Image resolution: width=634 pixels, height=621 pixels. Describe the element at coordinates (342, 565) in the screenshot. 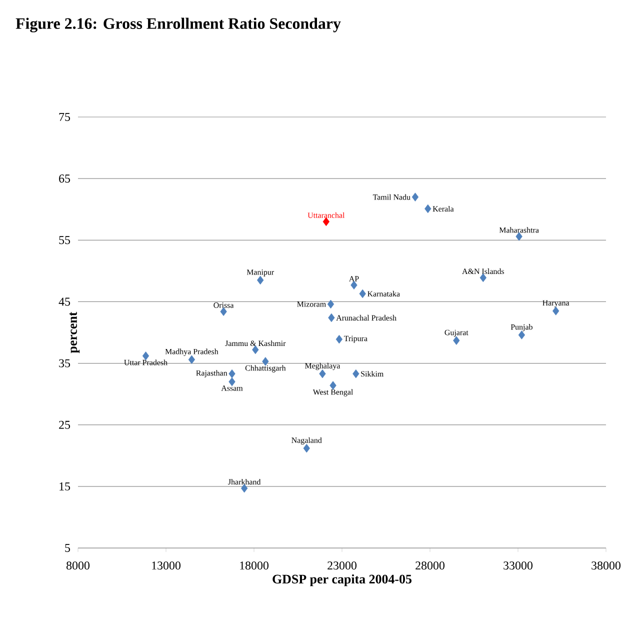

I see `x-tick-label: 23000` at that location.